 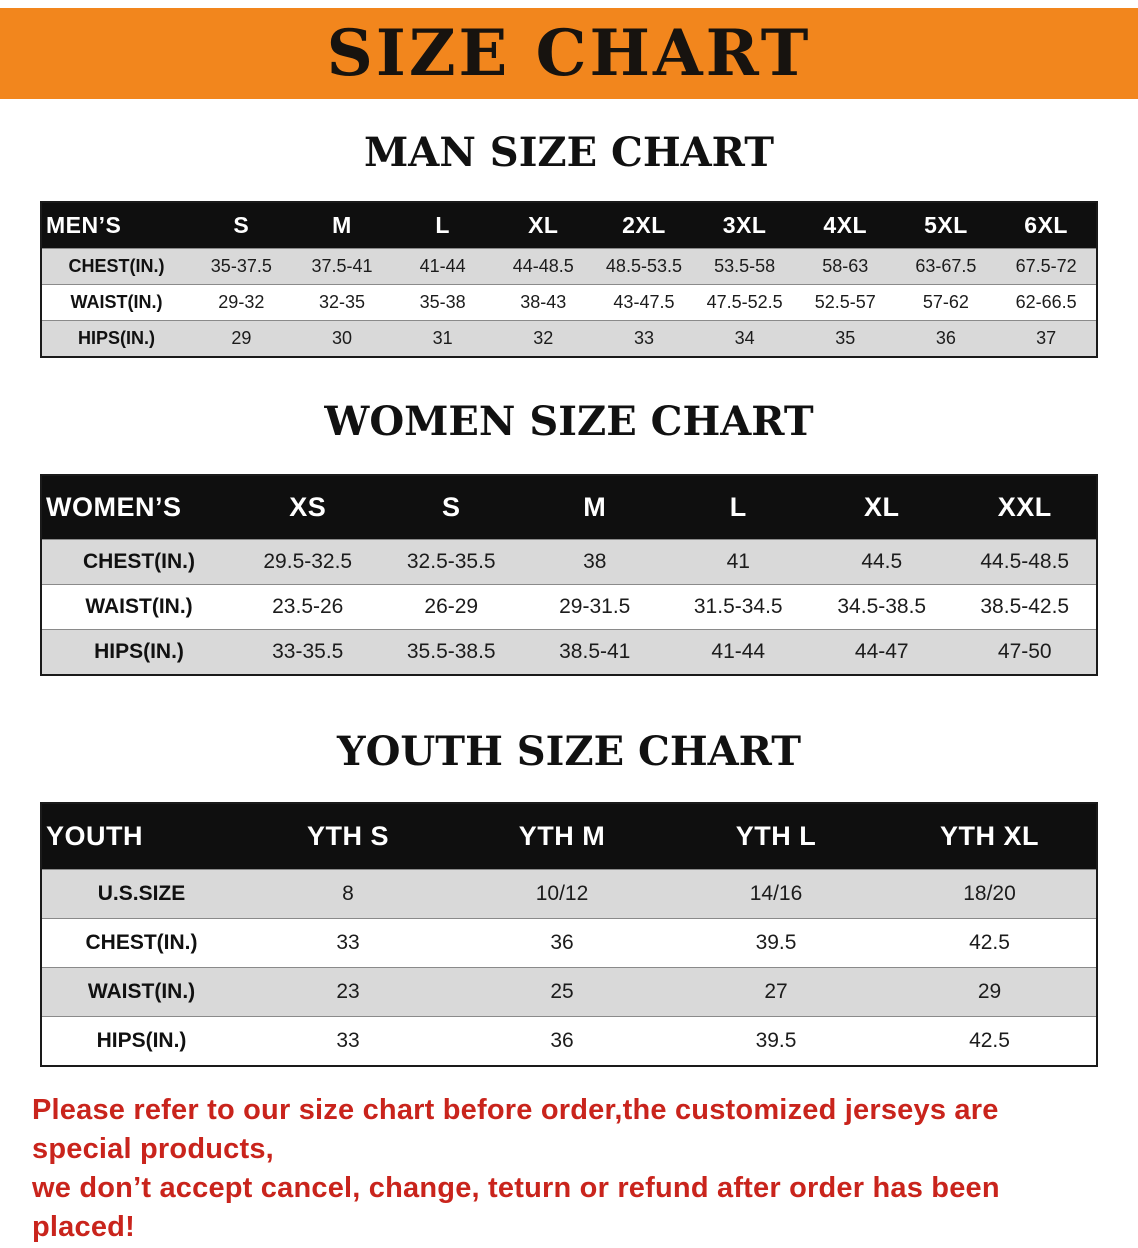 What do you see at coordinates (543, 338) in the screenshot?
I see `size-value-cell: 32` at bounding box center [543, 338].